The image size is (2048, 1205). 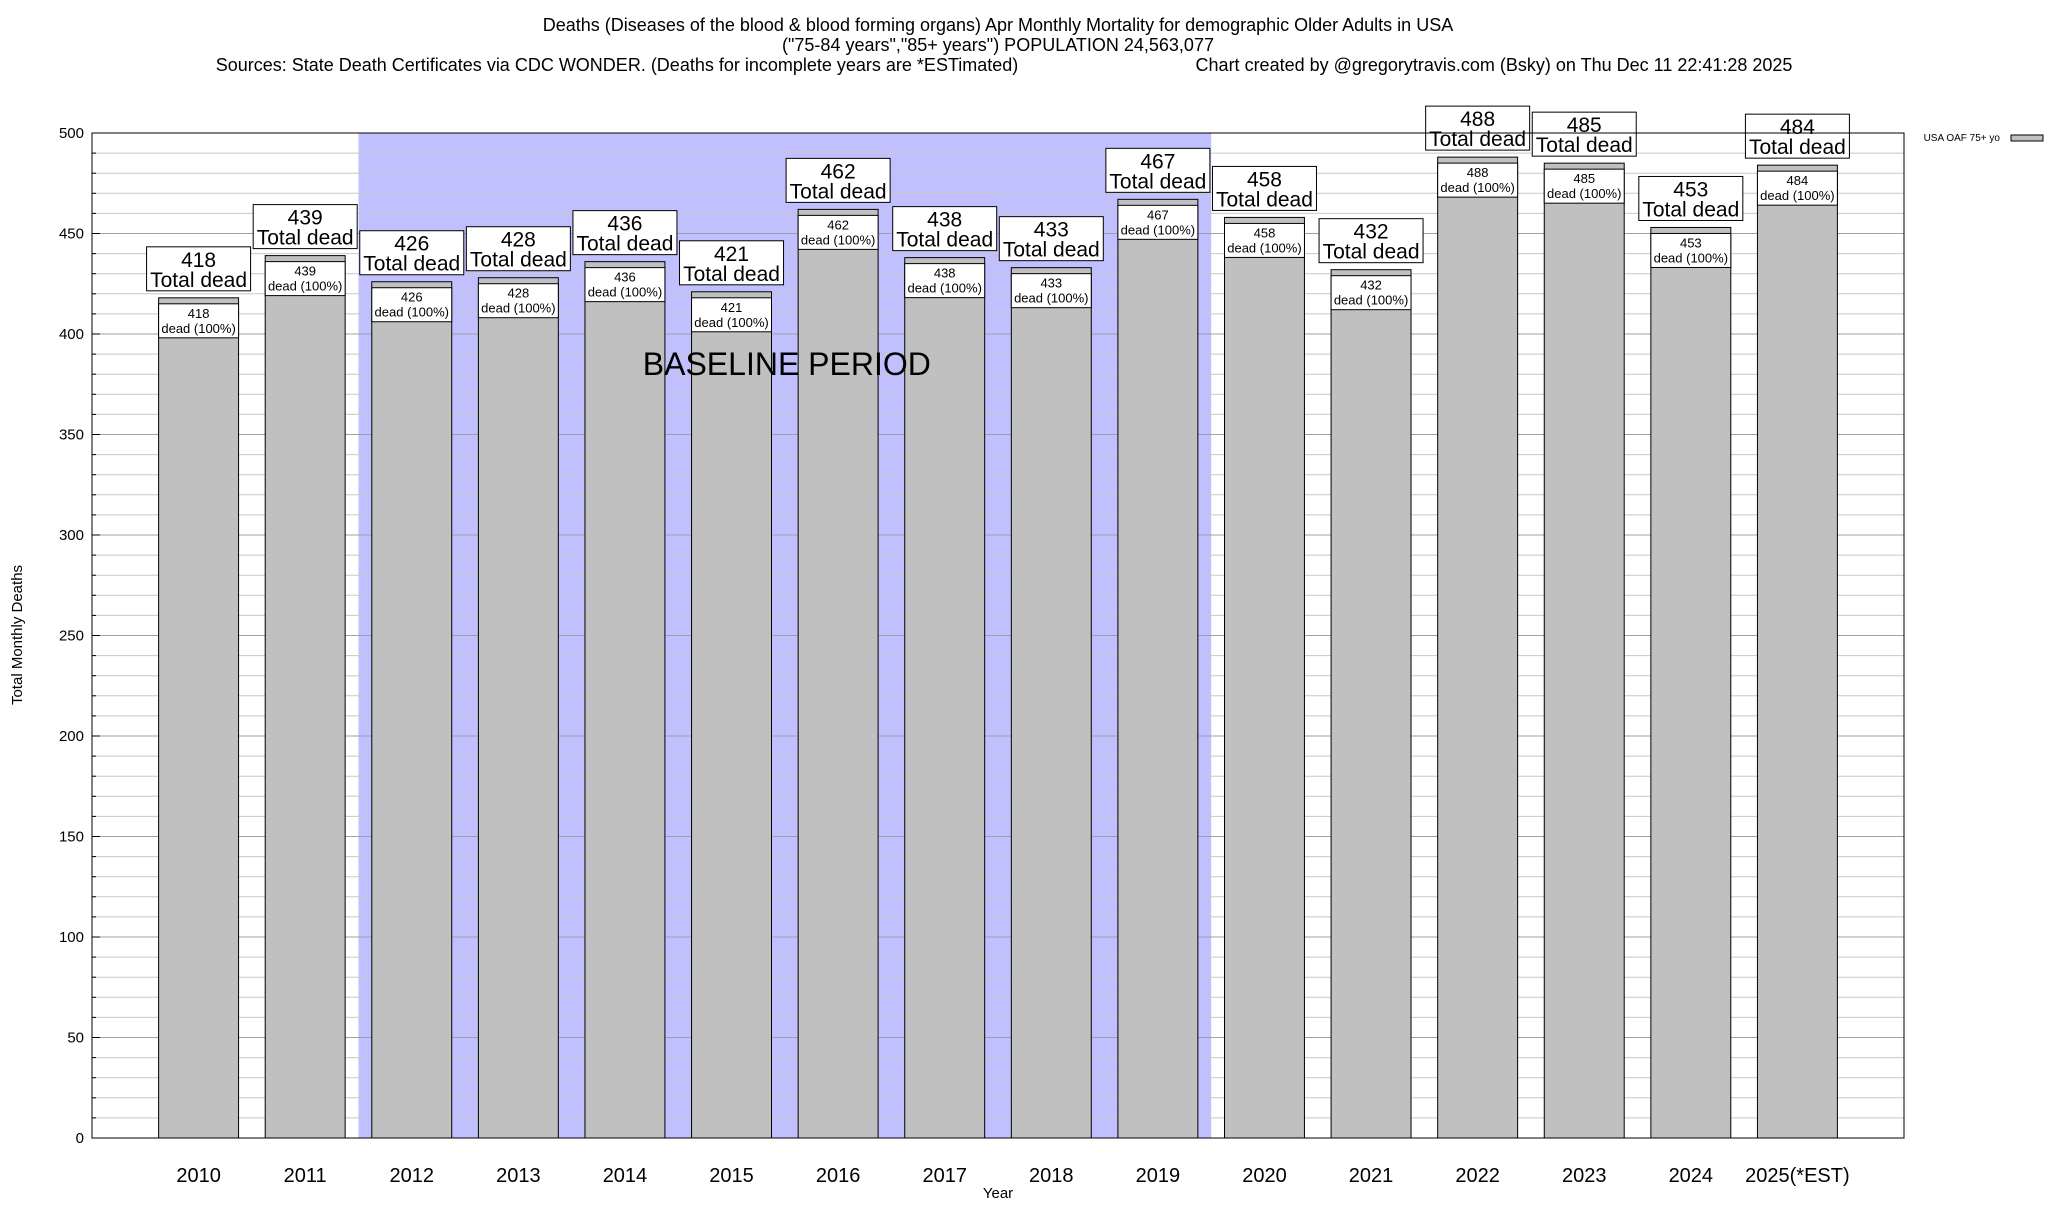 What do you see at coordinates (1690, 189) in the screenshot?
I see `outer-label-value: 453` at bounding box center [1690, 189].